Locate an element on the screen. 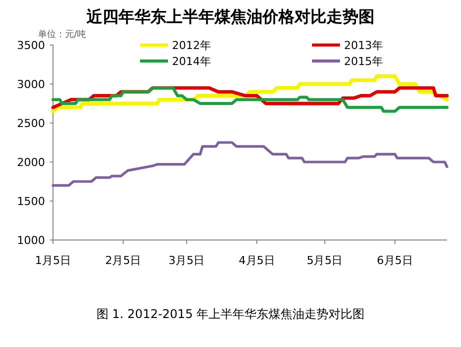 This screenshot has height=347, width=461. y-tick-label: 2000 is located at coordinates (31, 162).